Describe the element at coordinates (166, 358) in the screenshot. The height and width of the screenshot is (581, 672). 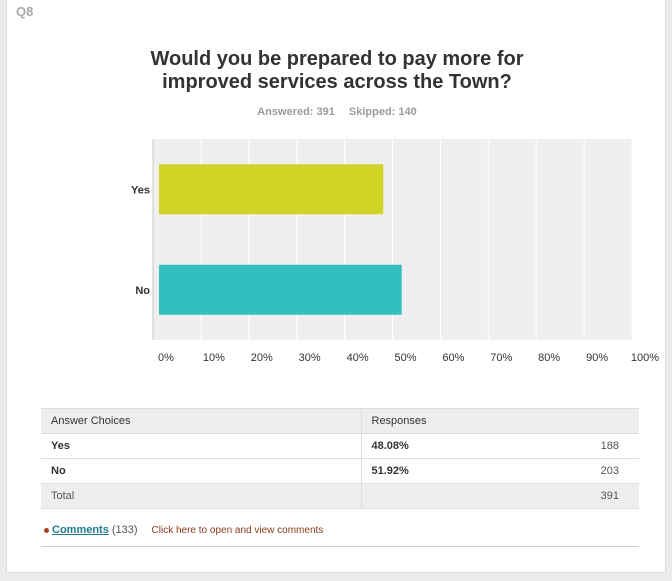
I see `x-tick-label: 0%` at that location.